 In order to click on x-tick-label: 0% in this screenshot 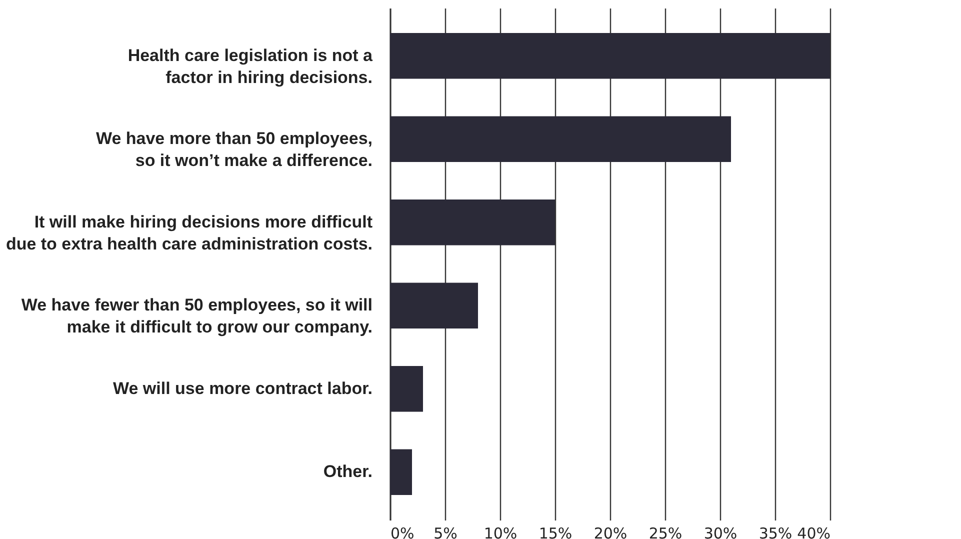, I will do `click(402, 531)`.